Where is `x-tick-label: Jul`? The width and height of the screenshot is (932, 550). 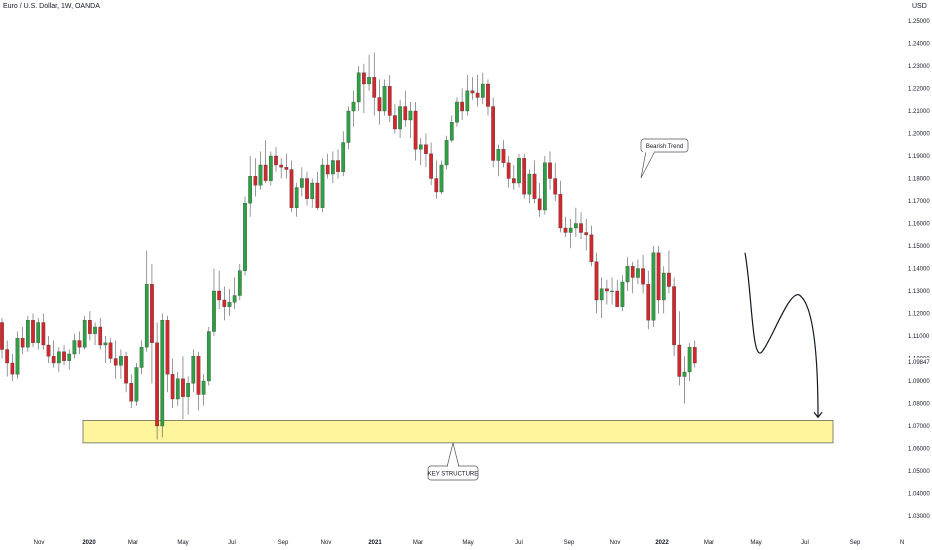
x-tick-label: Jul is located at coordinates (232, 543).